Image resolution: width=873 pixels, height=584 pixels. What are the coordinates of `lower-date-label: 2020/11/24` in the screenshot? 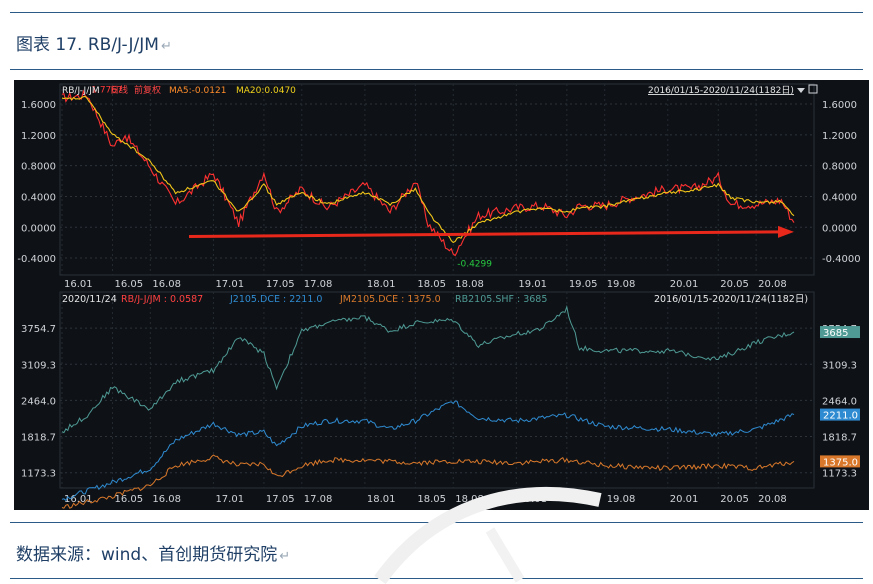 It's located at (89, 299).